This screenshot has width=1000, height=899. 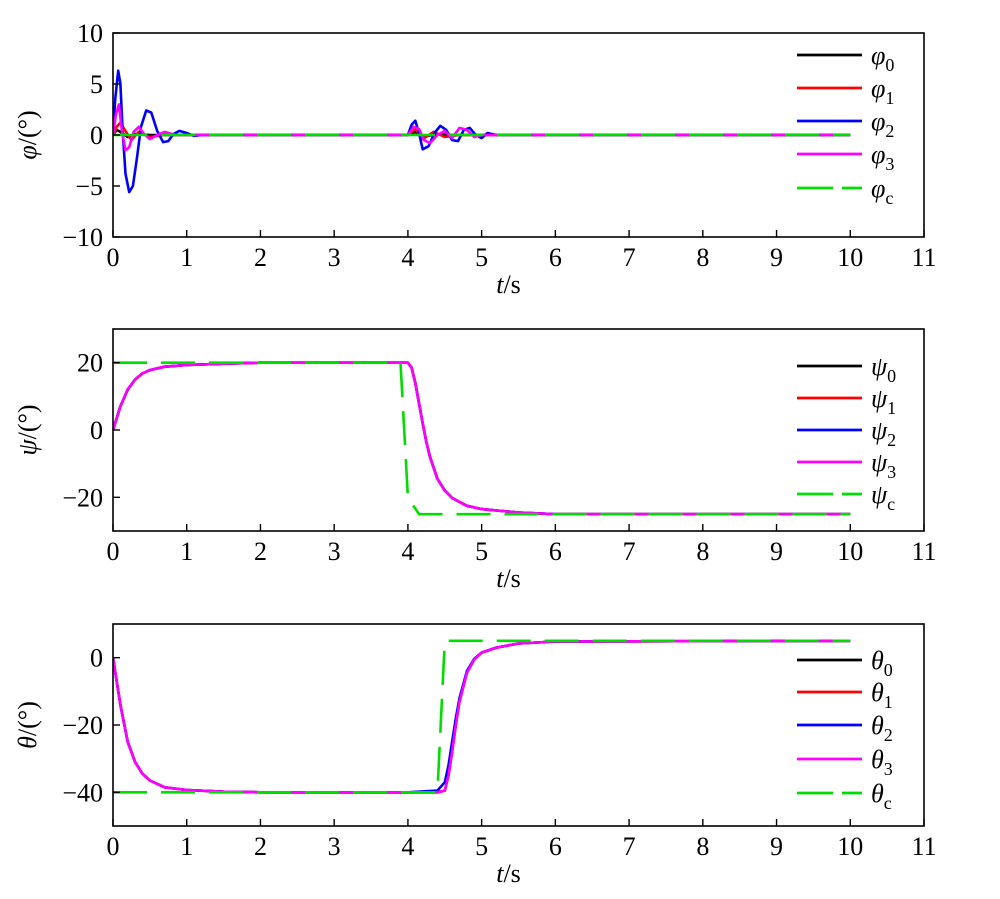 What do you see at coordinates (882, 191) in the screenshot?
I see `legend-entry-c: φc` at bounding box center [882, 191].